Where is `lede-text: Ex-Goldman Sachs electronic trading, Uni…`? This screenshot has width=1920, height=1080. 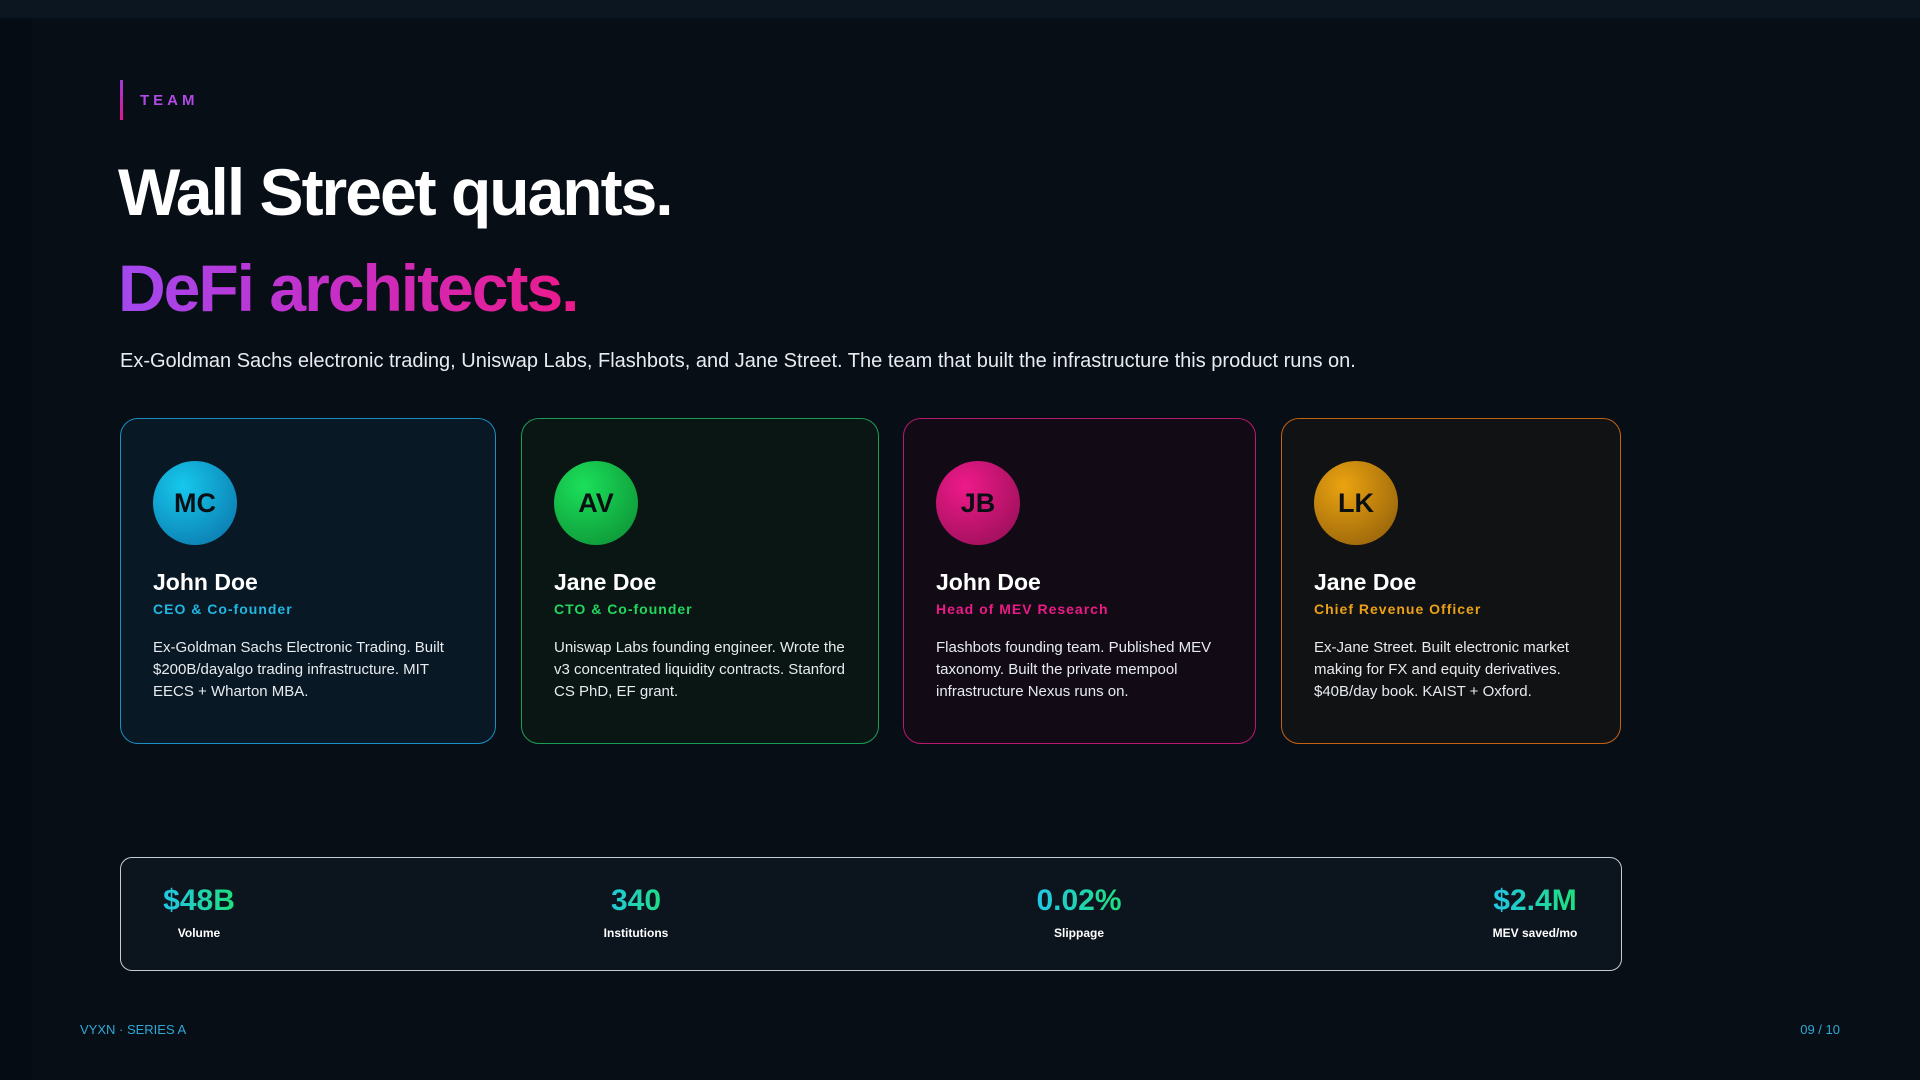 lede-text: Ex-Goldman Sachs electronic trading, Uni… is located at coordinates (738, 361).